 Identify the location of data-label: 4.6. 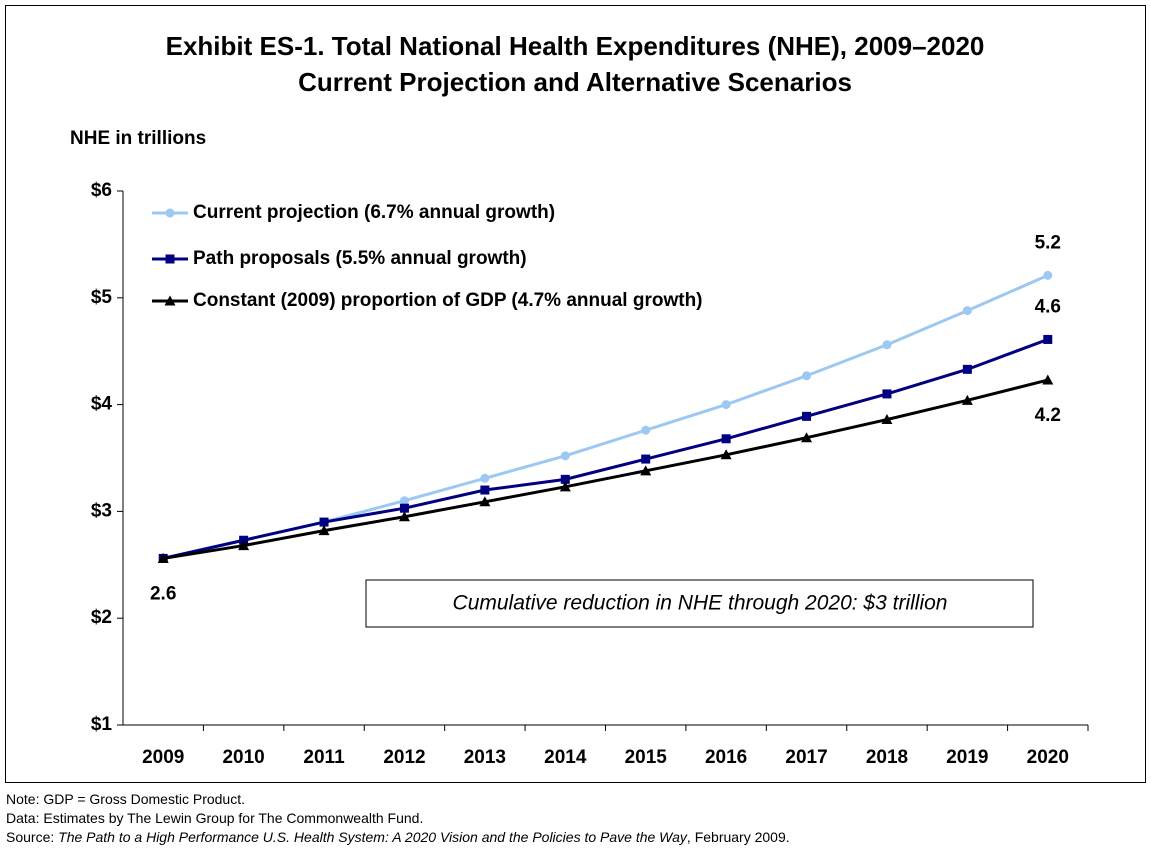
(1048, 306).